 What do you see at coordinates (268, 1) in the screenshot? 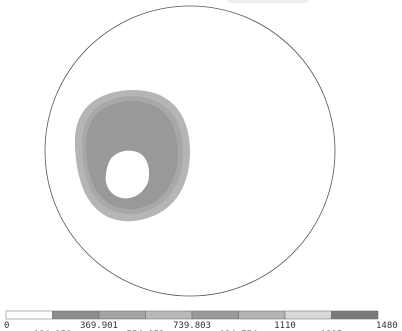
I see `top-strip` at bounding box center [268, 1].